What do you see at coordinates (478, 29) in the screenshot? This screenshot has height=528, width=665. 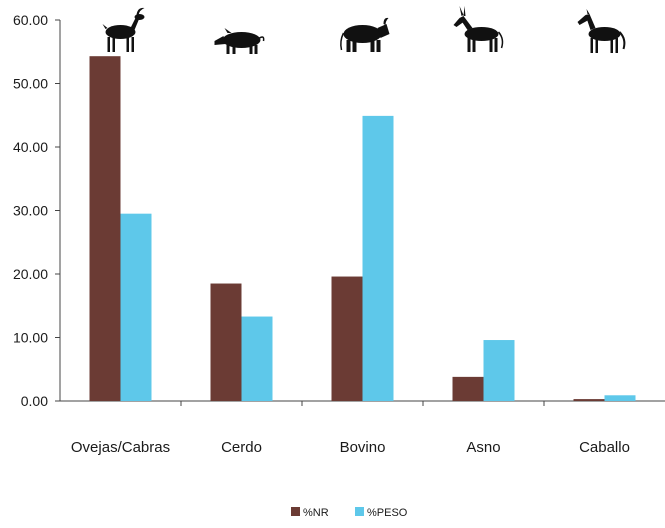 I see `donkey-icon` at bounding box center [478, 29].